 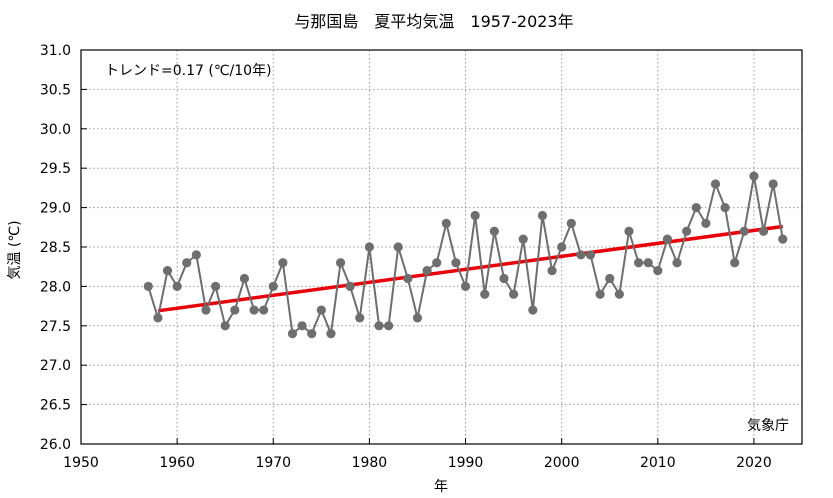 What do you see at coordinates (177, 463) in the screenshot?
I see `x-tick-label: 1960` at bounding box center [177, 463].